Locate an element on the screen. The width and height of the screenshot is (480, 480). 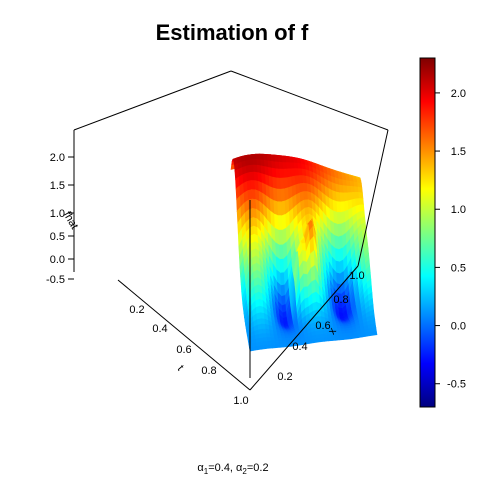
colorbar-gradient is located at coordinates (427, 232).